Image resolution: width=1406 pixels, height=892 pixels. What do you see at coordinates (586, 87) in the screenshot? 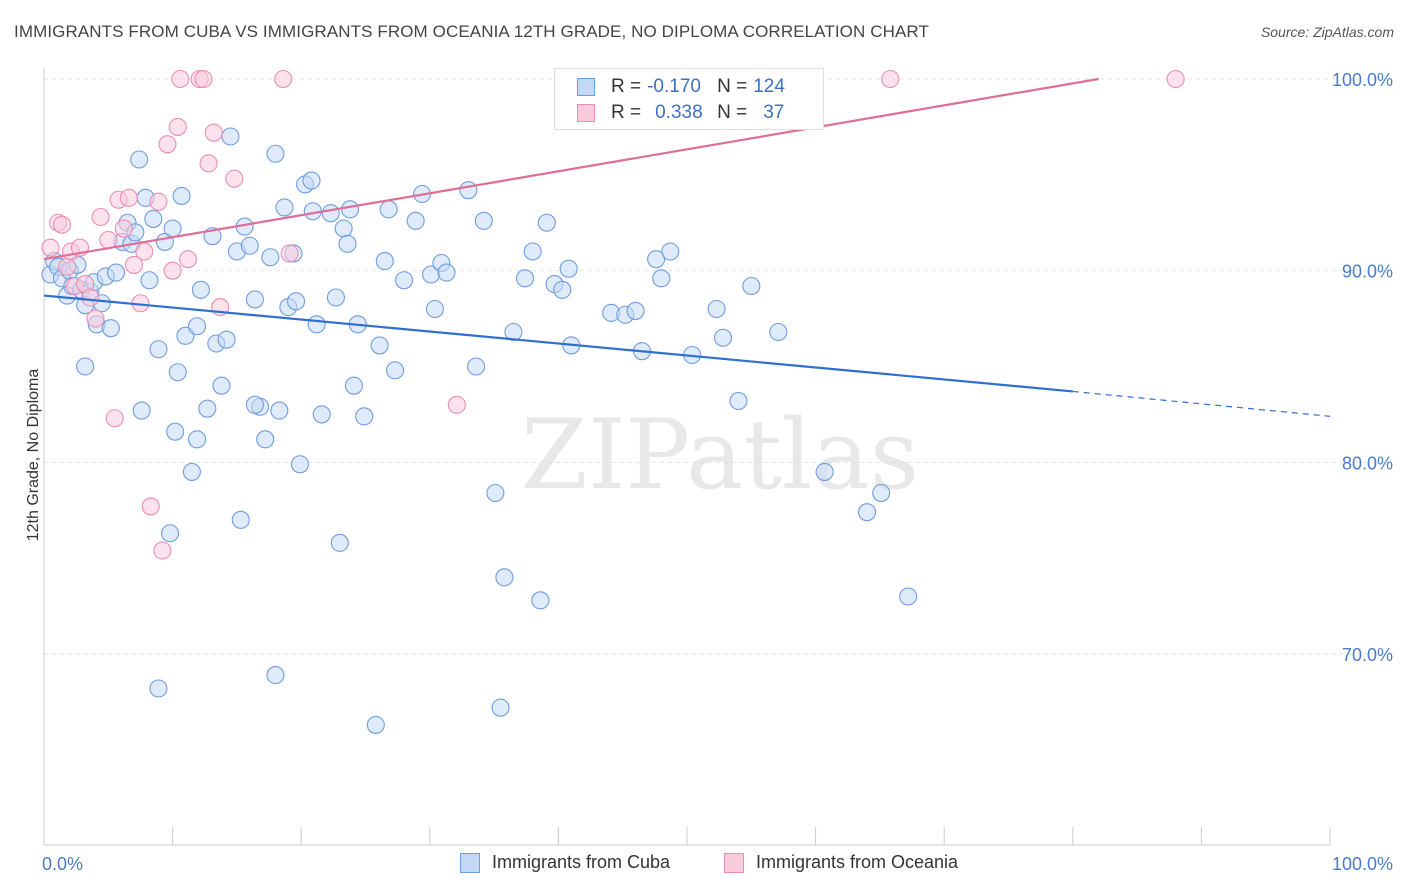
I see `legend-swatch-cuba` at bounding box center [586, 87].